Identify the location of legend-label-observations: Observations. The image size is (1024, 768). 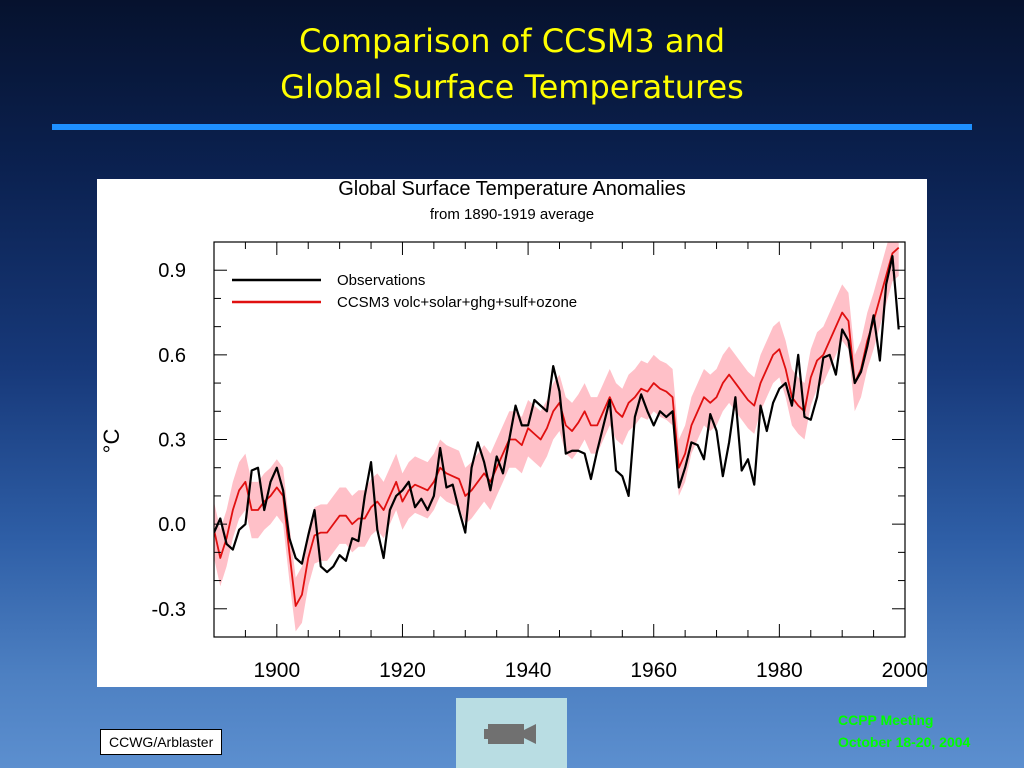
(381, 280).